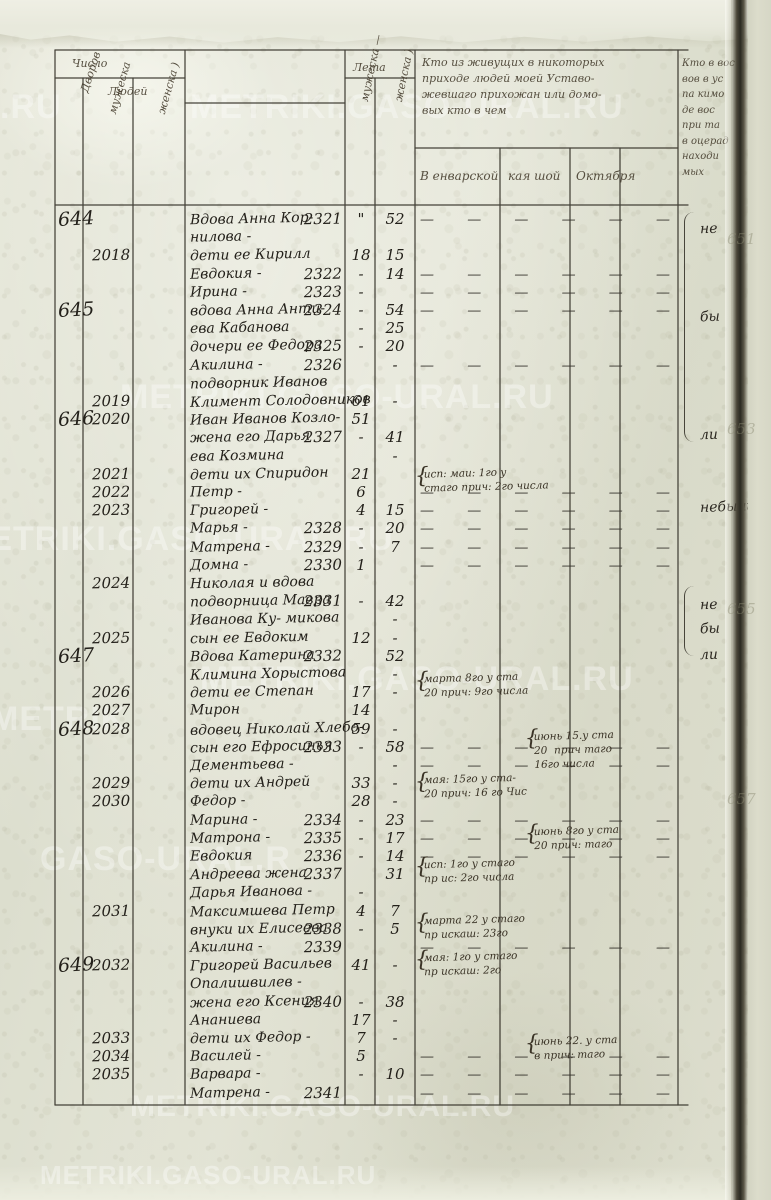 This screenshot has width=771, height=1200. I want to click on person-name: Андреева жена, so click(248, 874).